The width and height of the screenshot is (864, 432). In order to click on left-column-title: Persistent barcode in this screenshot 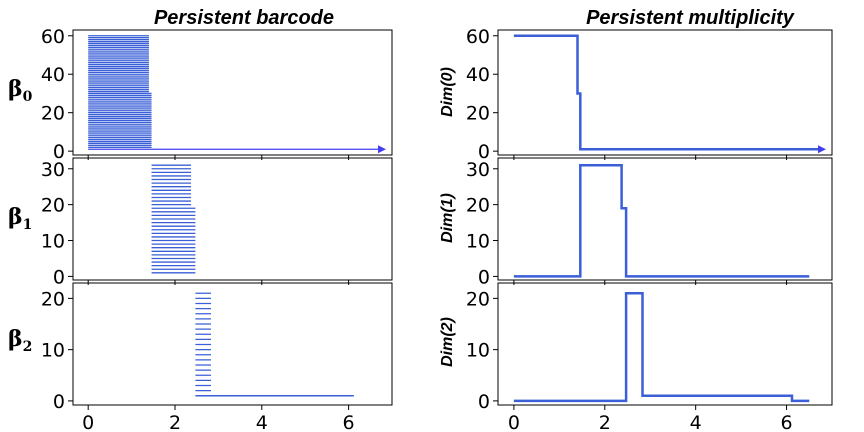, I will do `click(244, 18)`.